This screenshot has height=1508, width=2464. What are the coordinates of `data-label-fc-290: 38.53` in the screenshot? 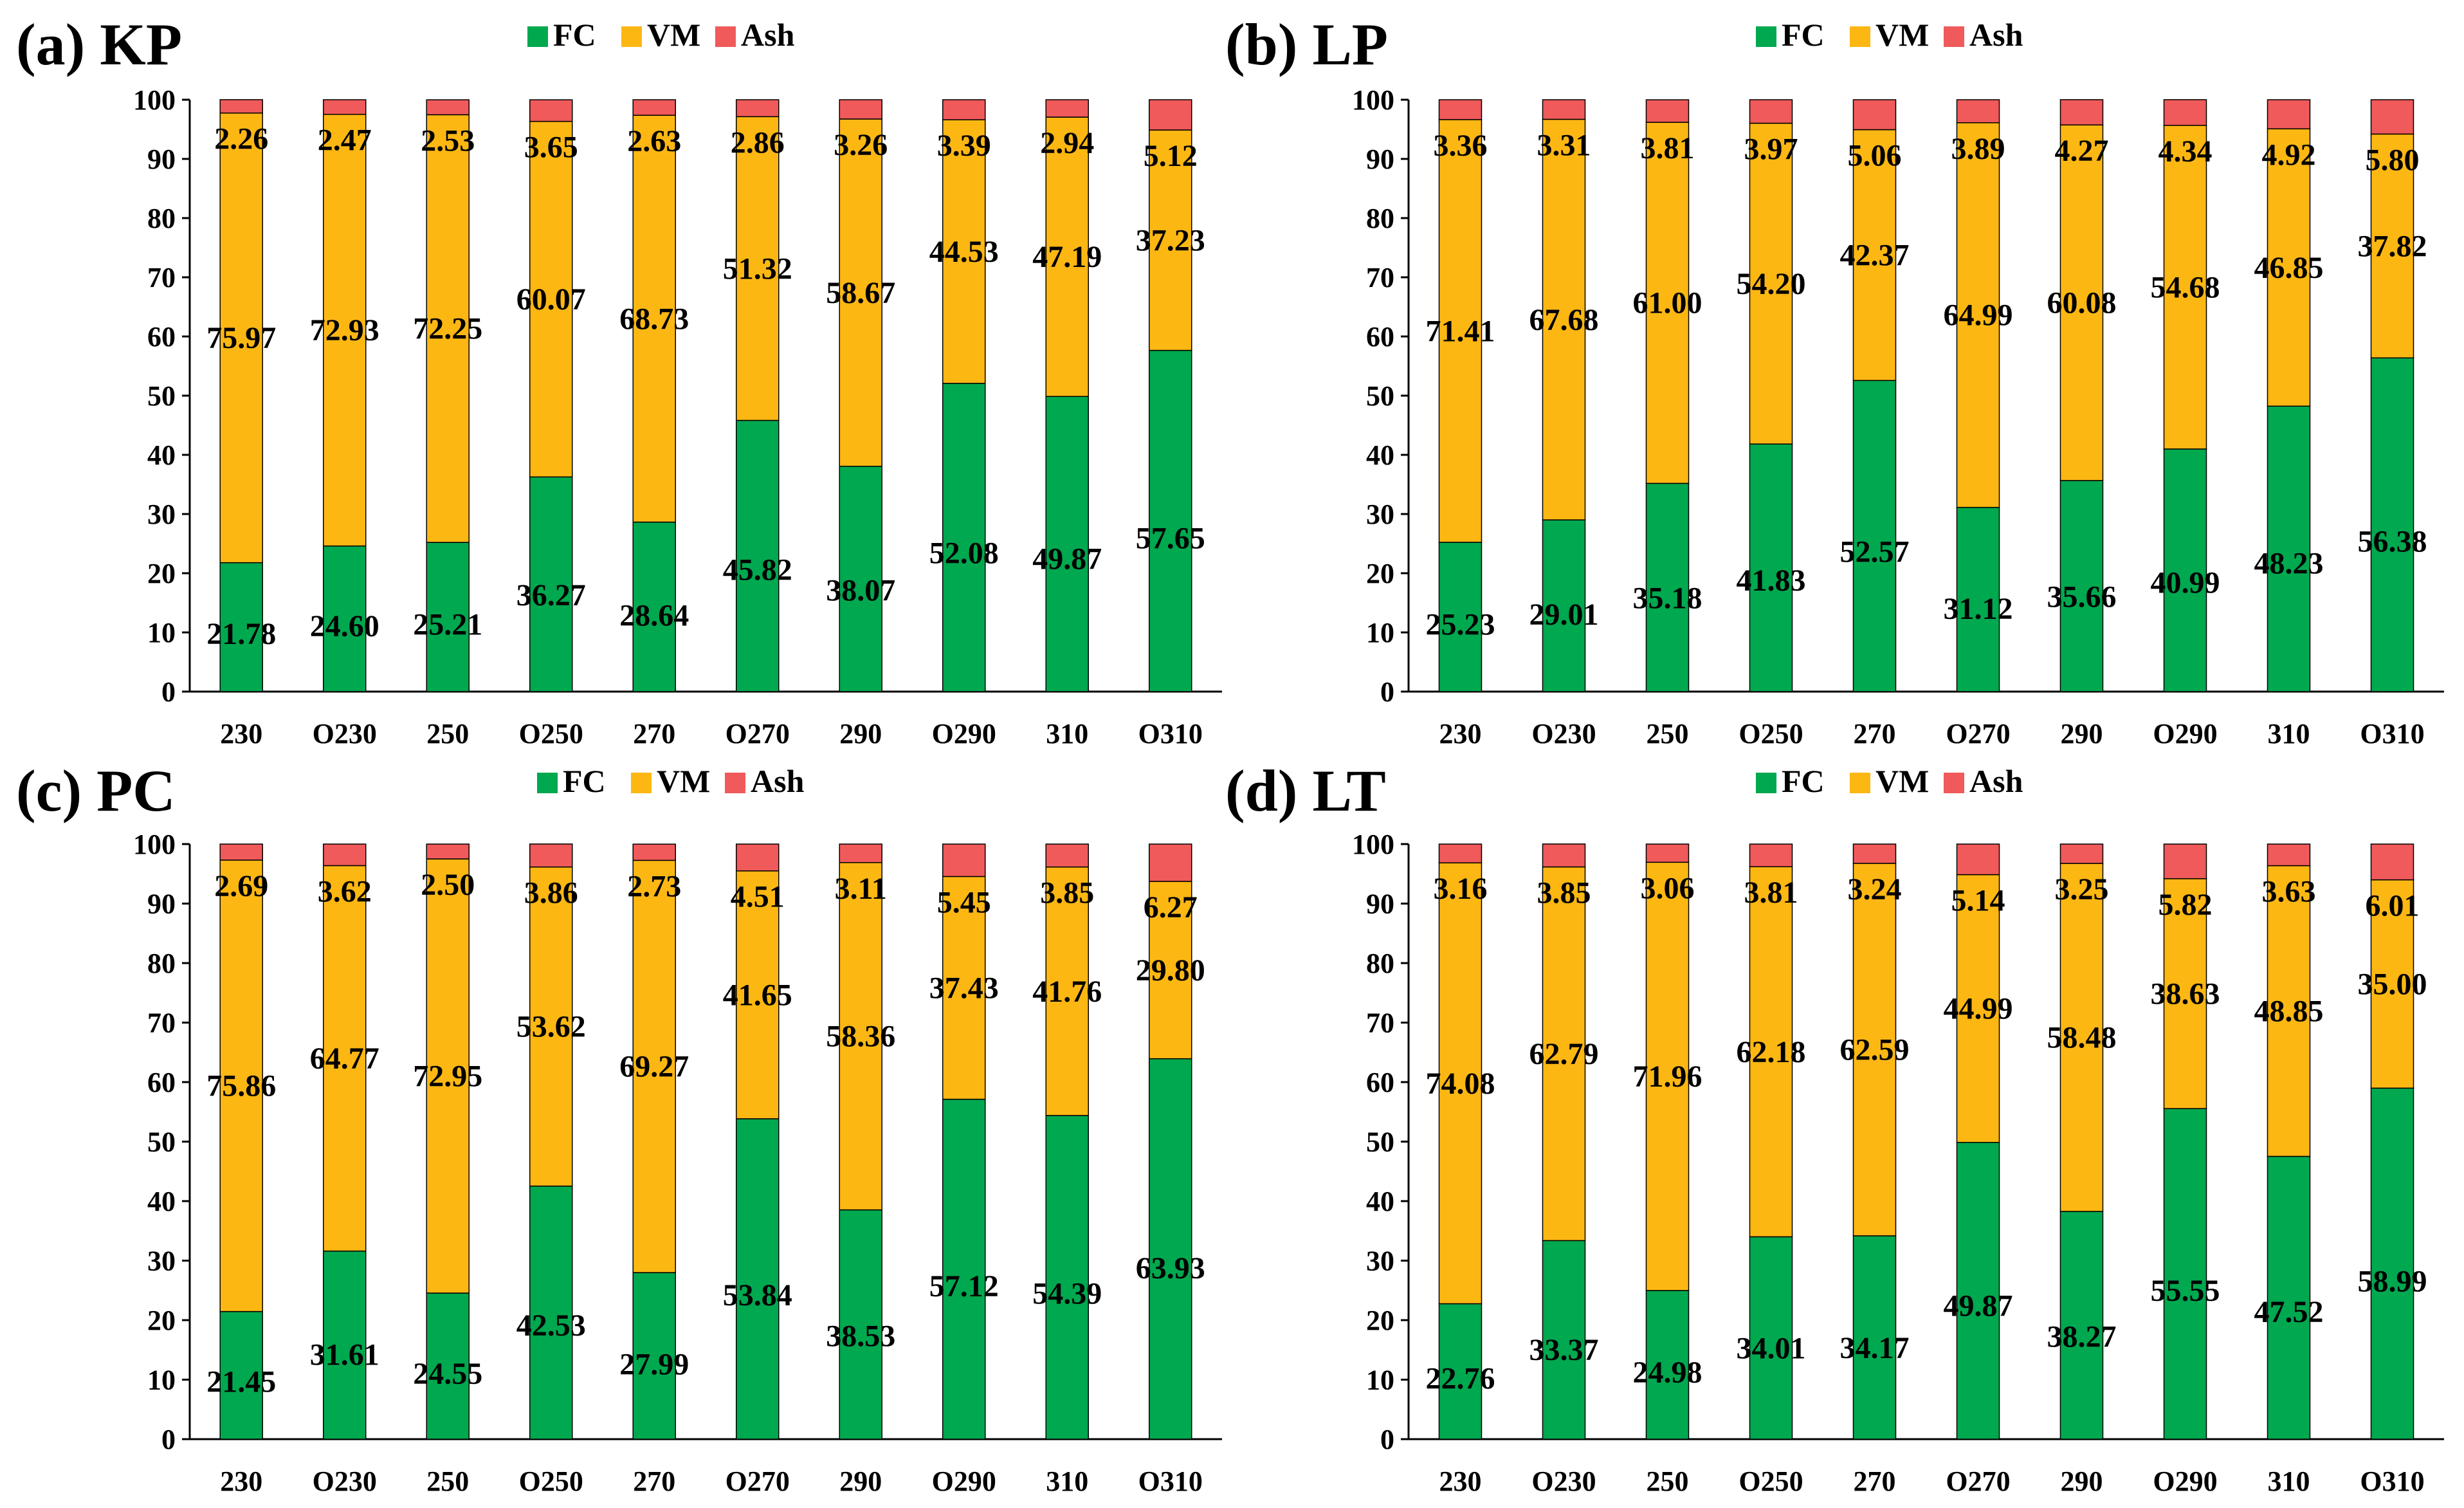 It's located at (860, 1337).